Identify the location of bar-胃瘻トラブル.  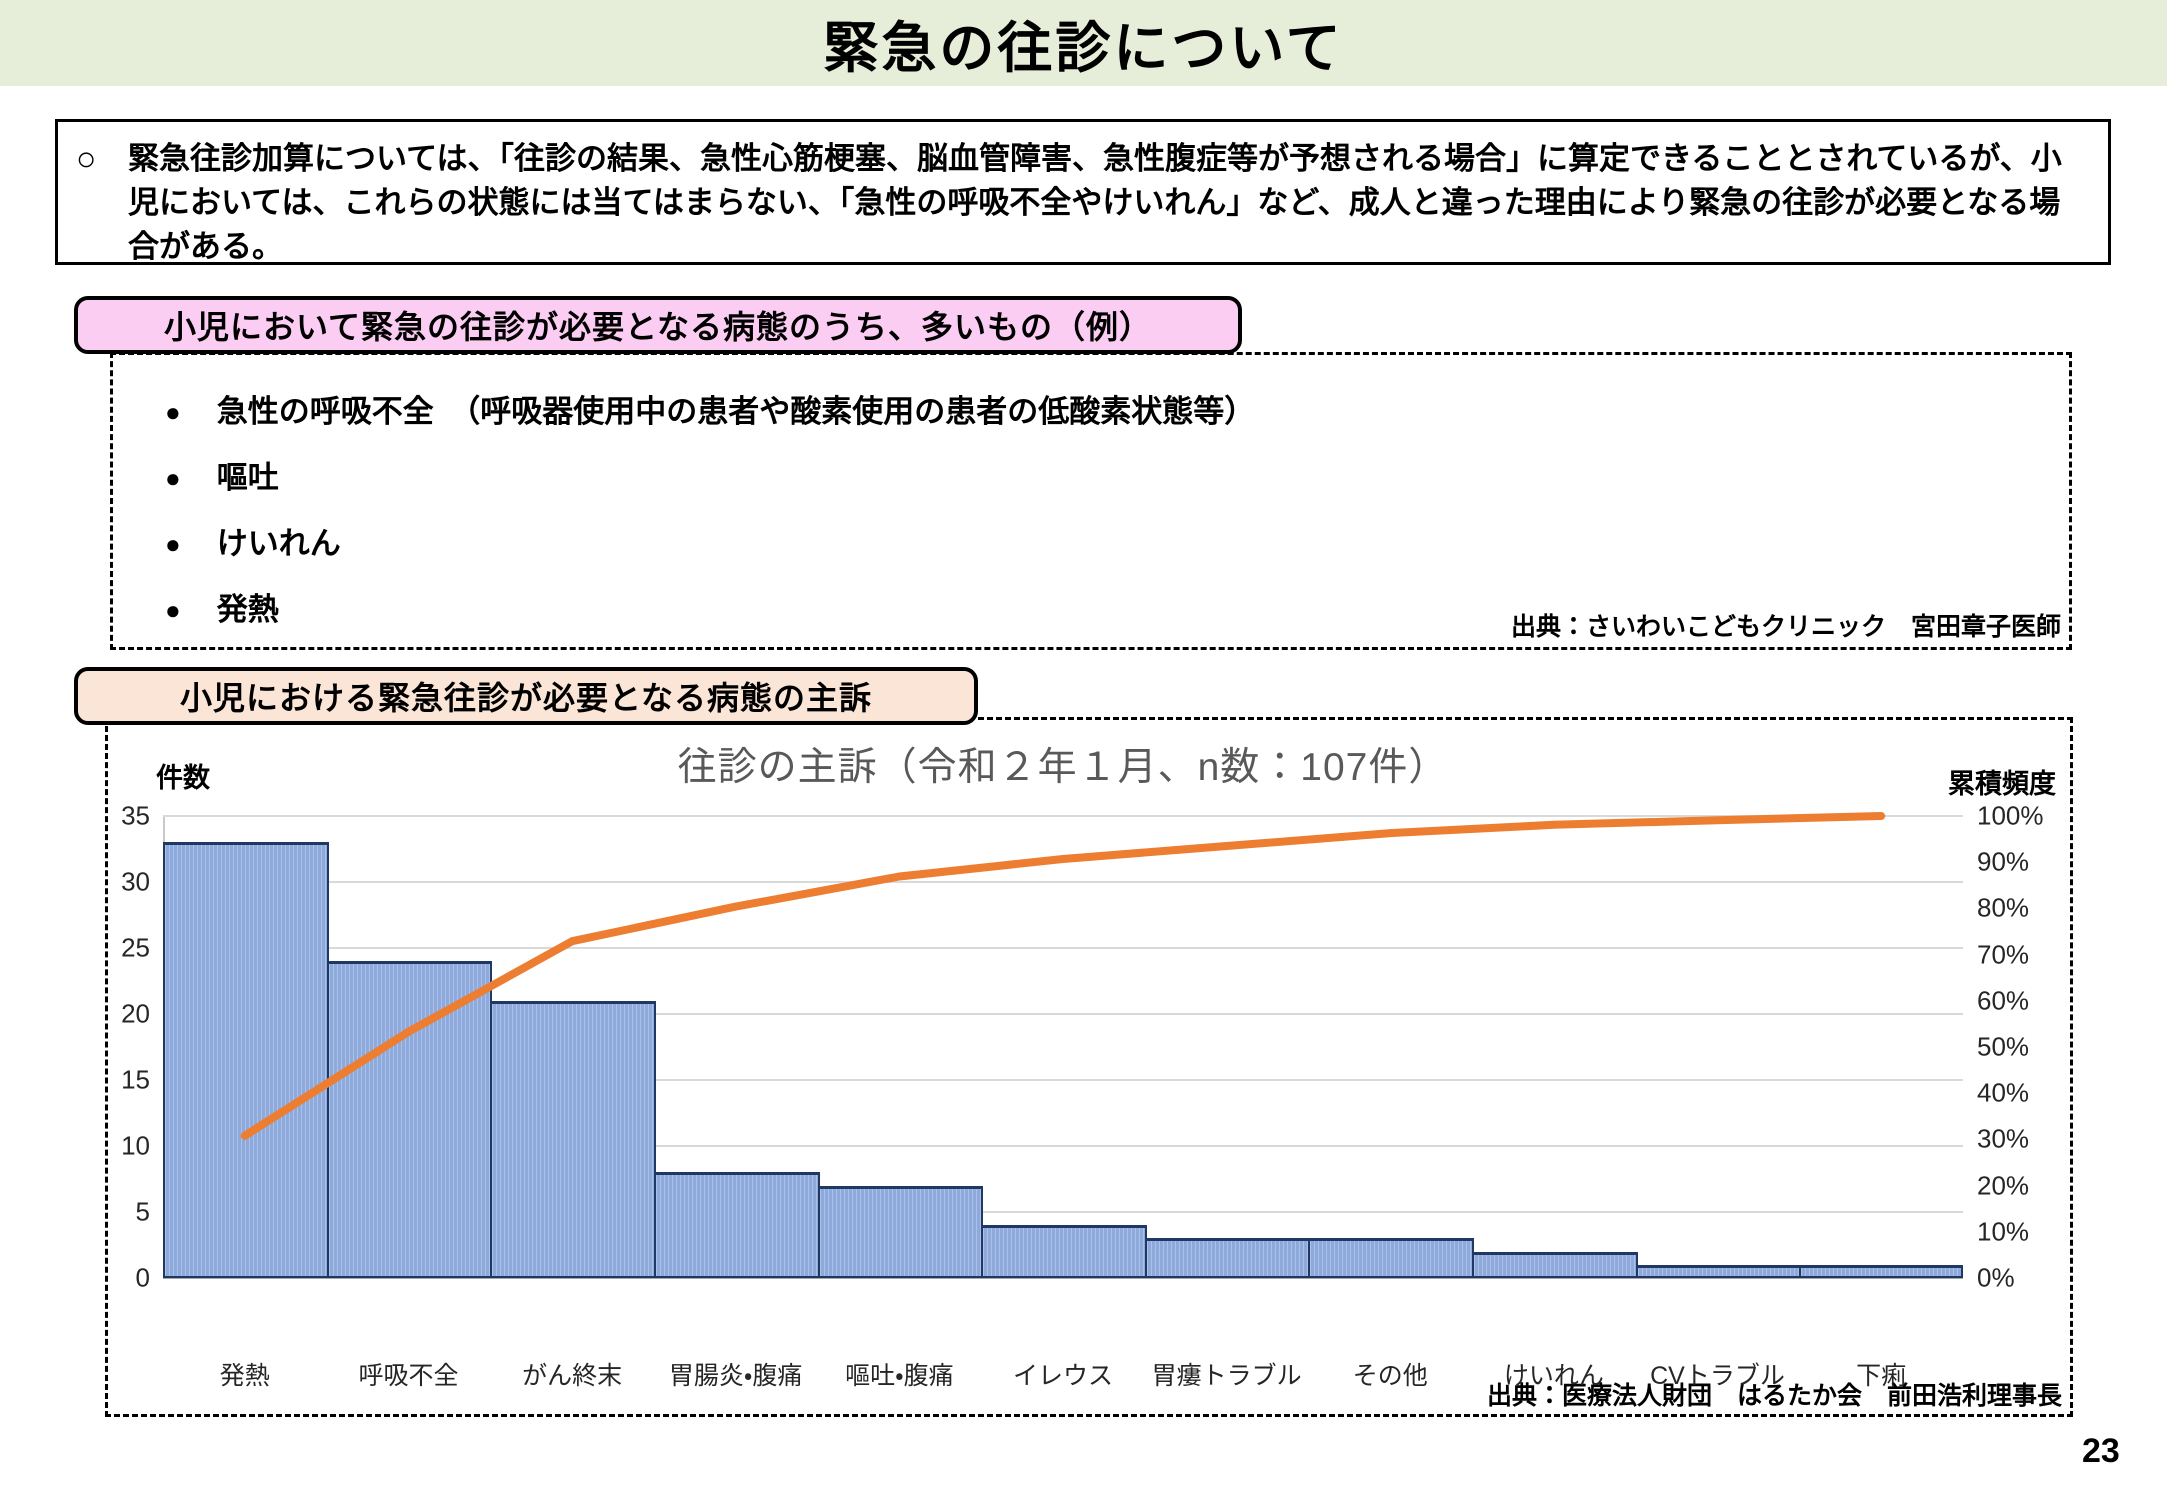
(1227, 1258).